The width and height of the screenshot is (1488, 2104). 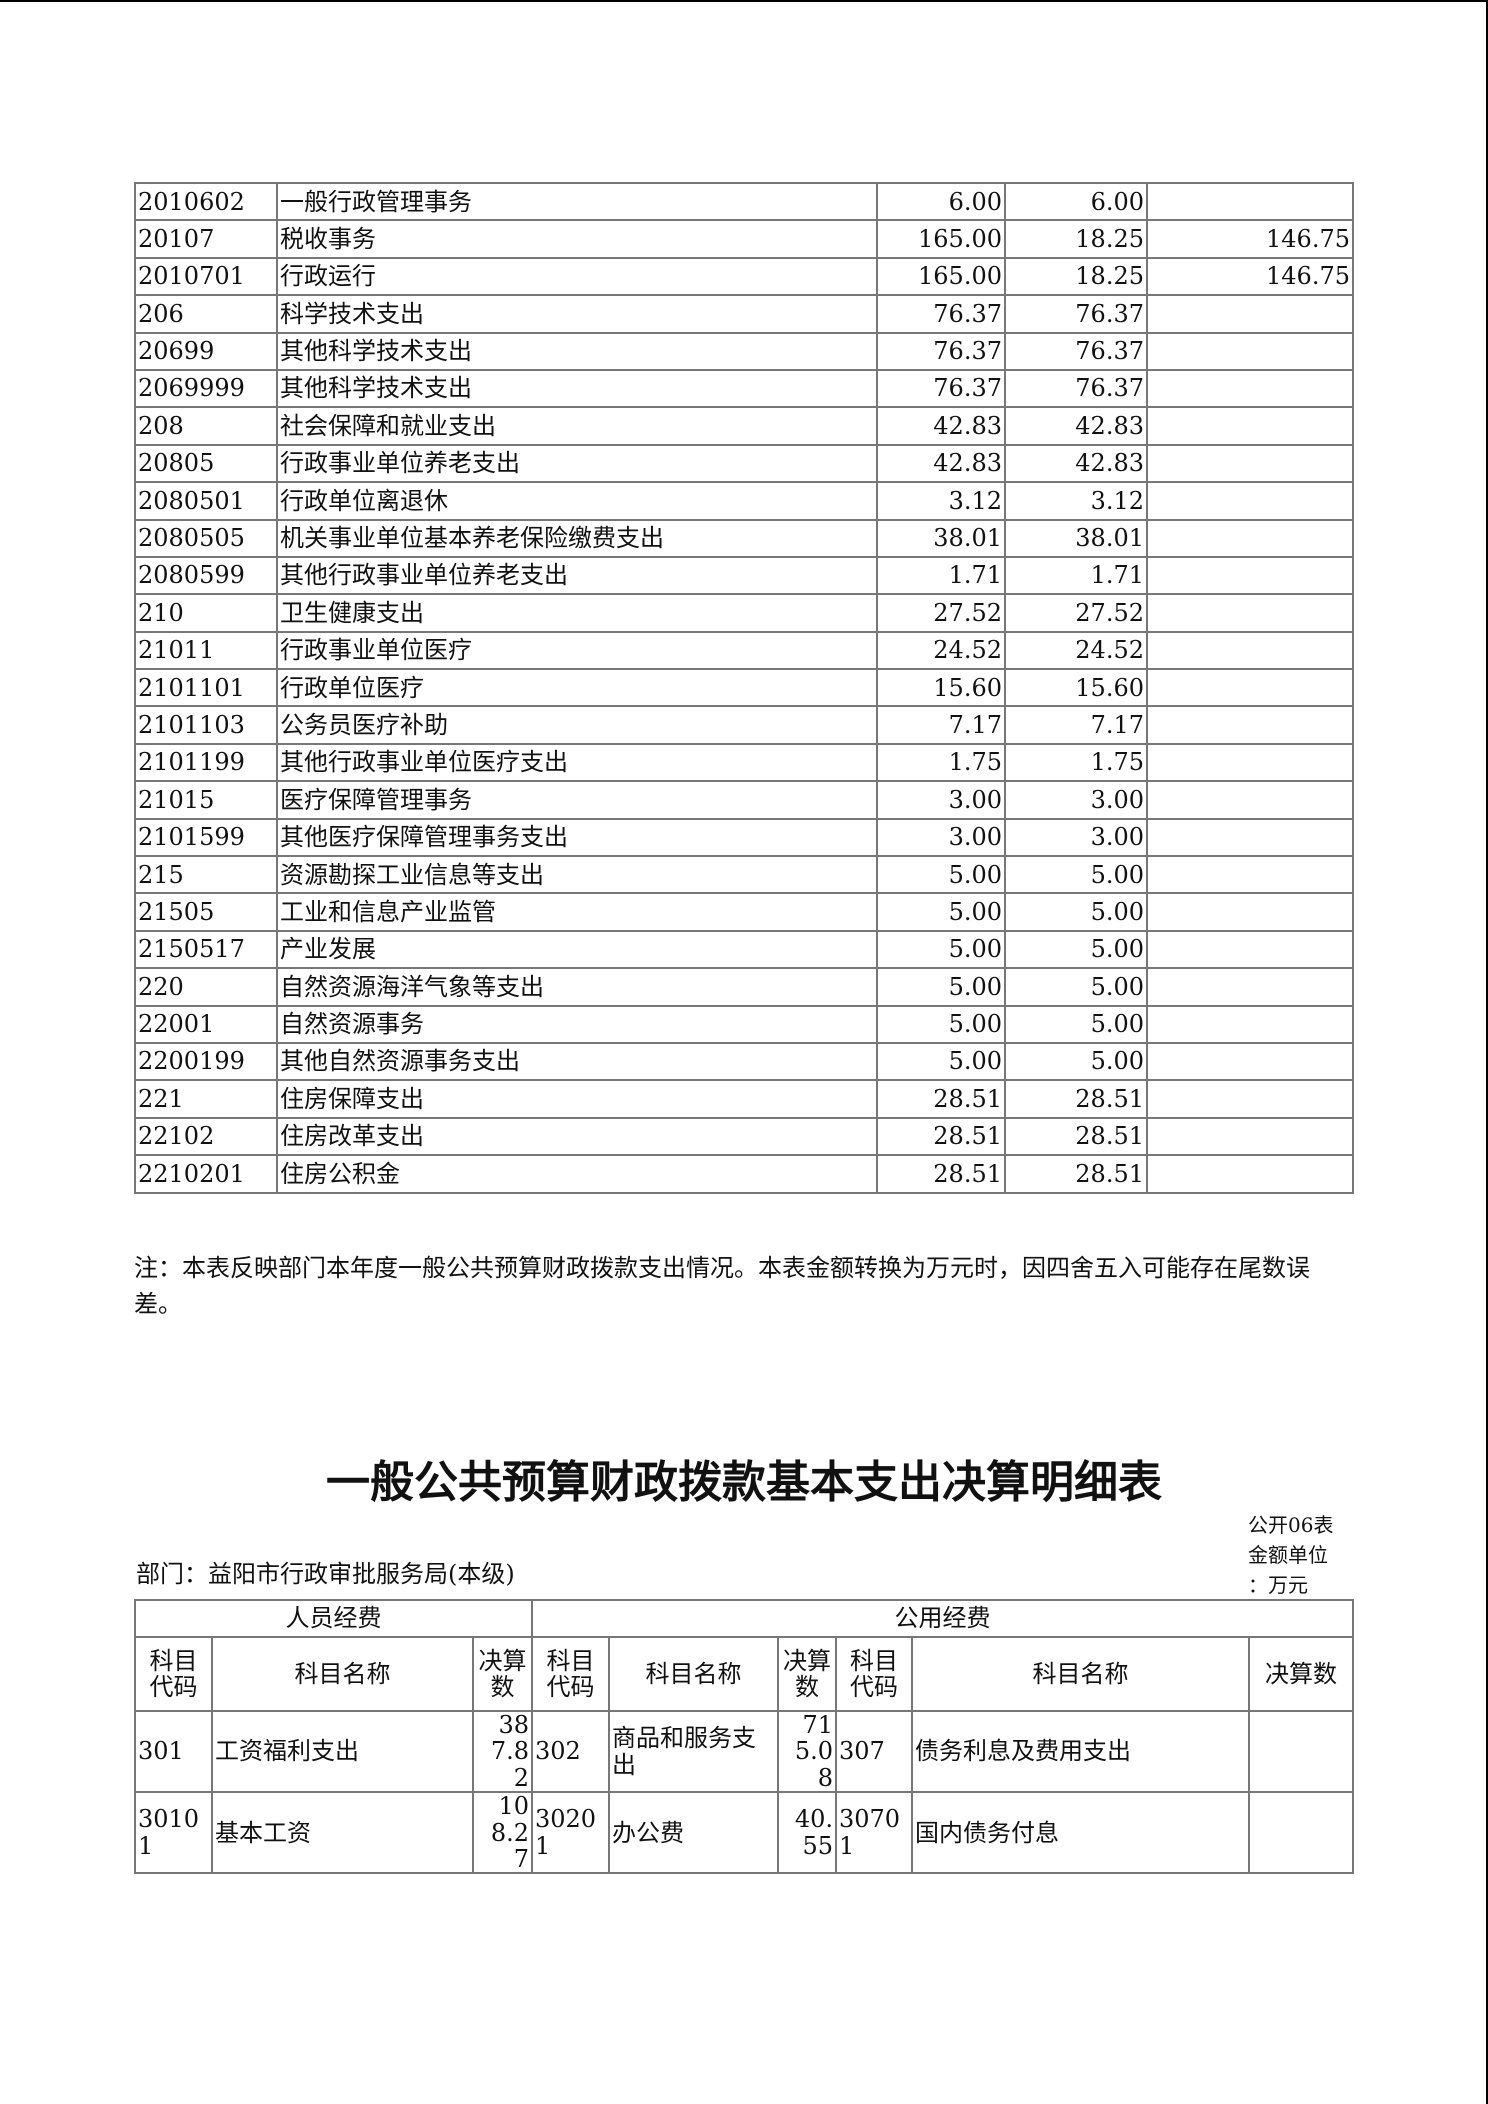 I want to click on name-cell: 行政单位医疗, so click(x=577, y=688).